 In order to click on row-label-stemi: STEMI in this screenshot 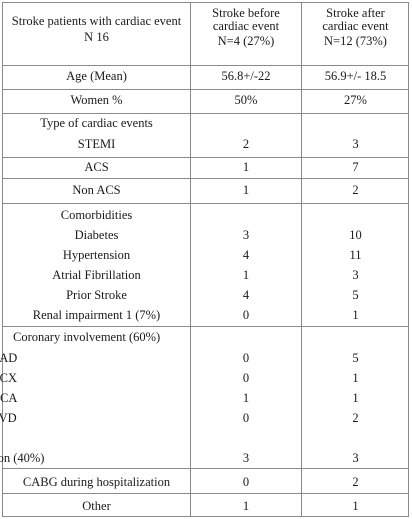, I will do `click(96, 144)`.